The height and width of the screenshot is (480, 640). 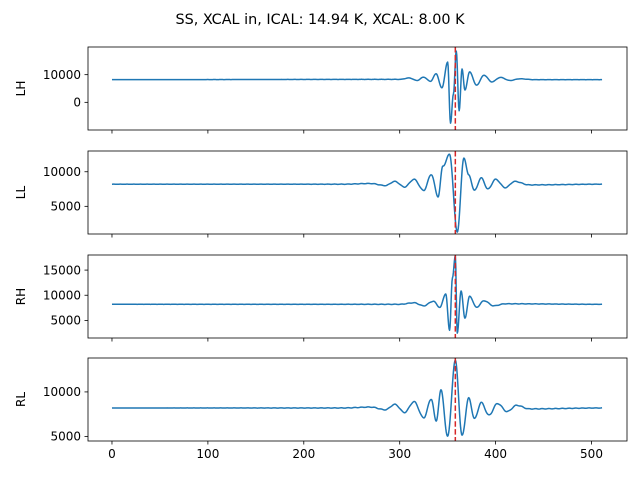 I want to click on ytick-label: 0, so click(x=77, y=103).